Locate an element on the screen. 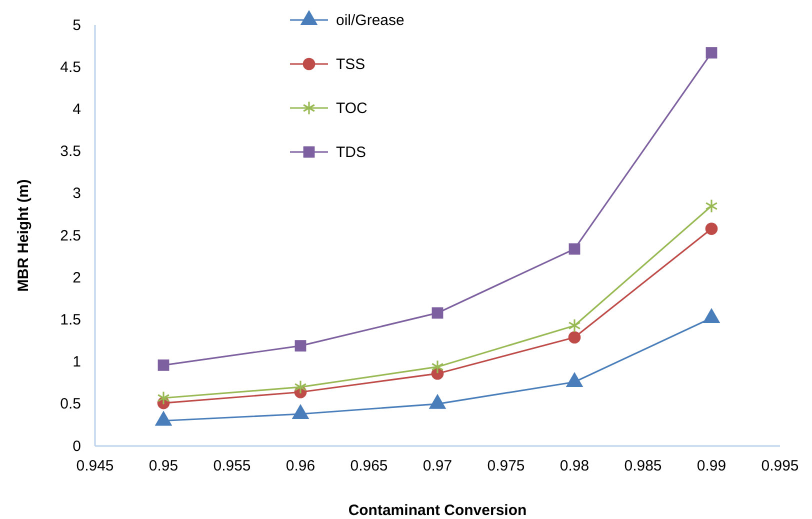 The width and height of the screenshot is (812, 519). y-tick-label: 0.5 is located at coordinates (70, 404).